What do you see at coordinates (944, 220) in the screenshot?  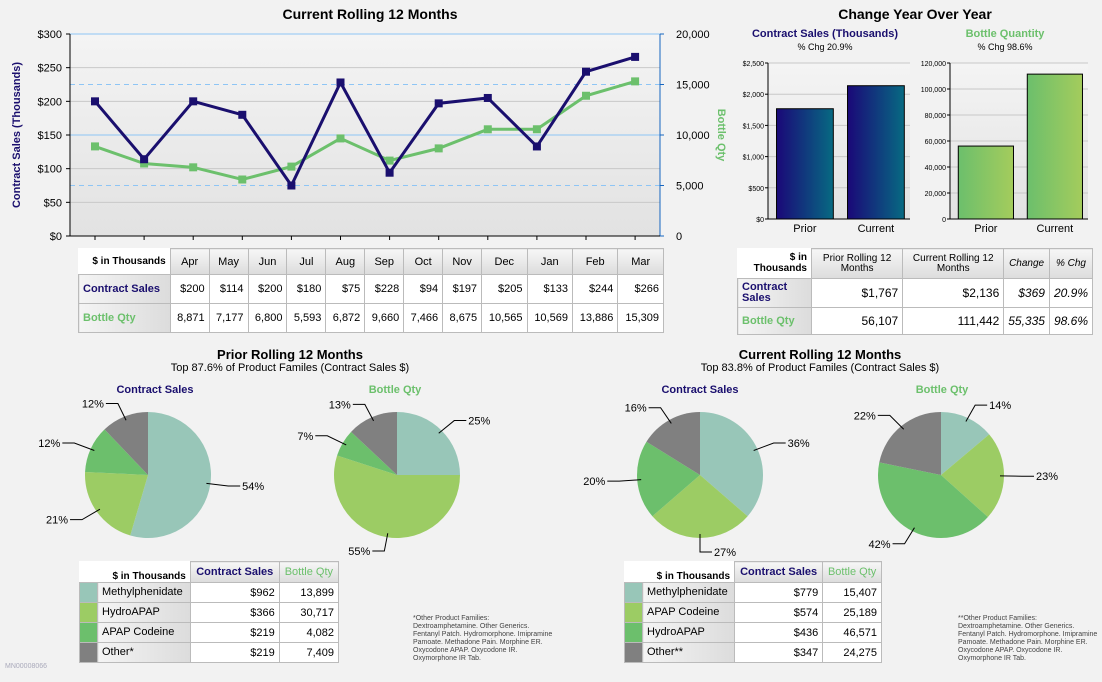 I see `y-tick-label: 0` at bounding box center [944, 220].